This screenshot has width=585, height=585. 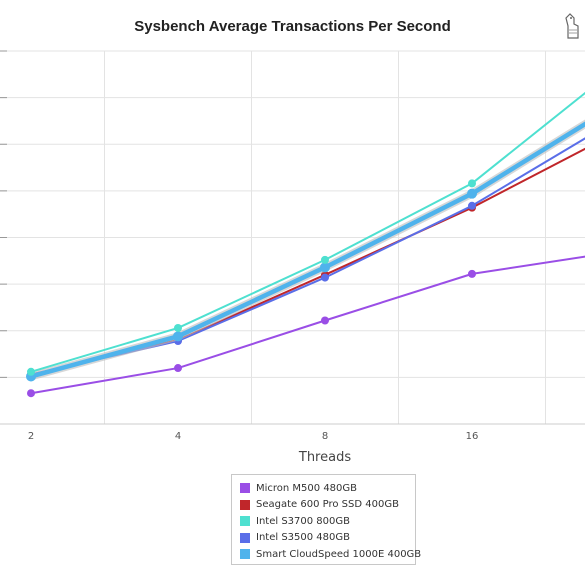 I want to click on x-axis-label: Threads, so click(x=324, y=457).